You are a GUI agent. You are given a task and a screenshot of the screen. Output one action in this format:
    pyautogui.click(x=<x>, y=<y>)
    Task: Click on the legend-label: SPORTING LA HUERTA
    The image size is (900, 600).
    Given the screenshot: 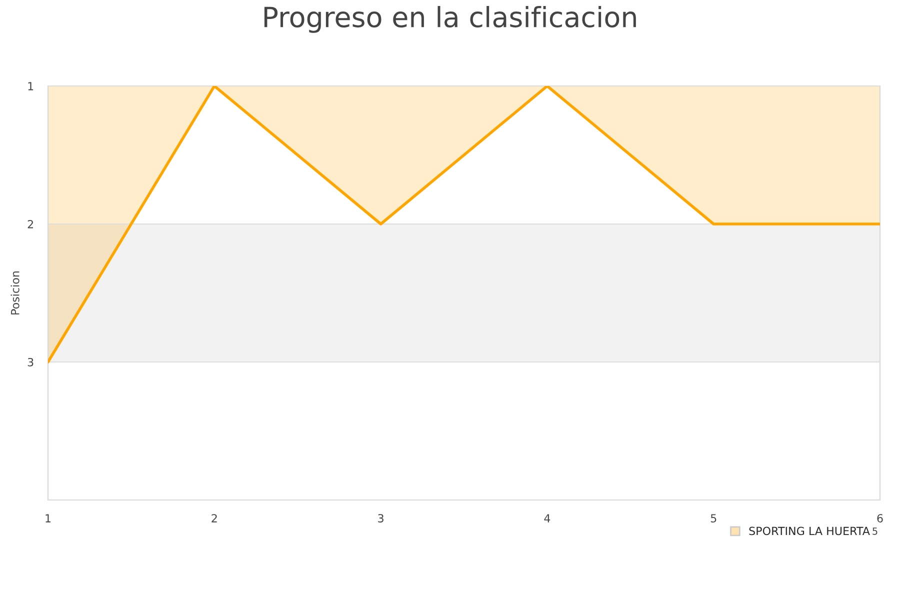 What is the action you would take?
    pyautogui.click(x=809, y=531)
    